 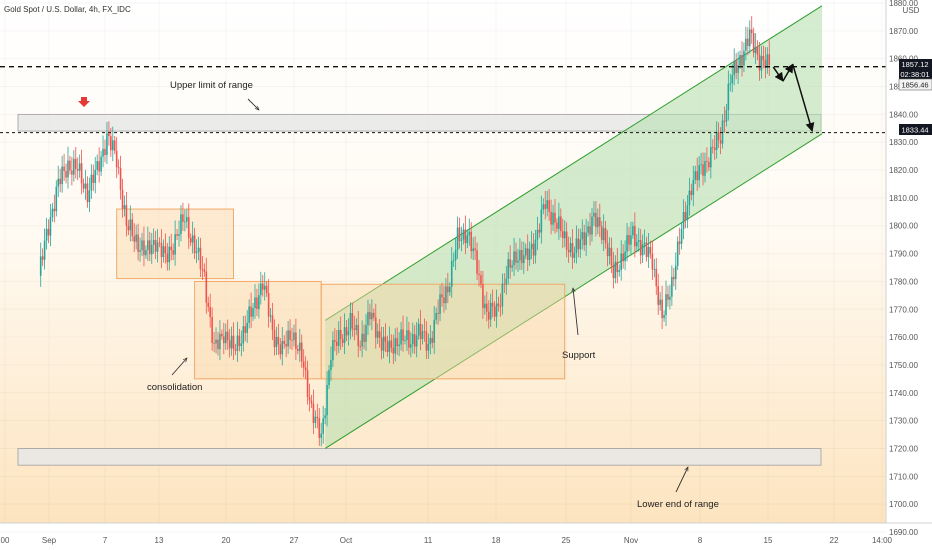 I want to click on top-signal-arrow-icon, so click(x=84, y=102).